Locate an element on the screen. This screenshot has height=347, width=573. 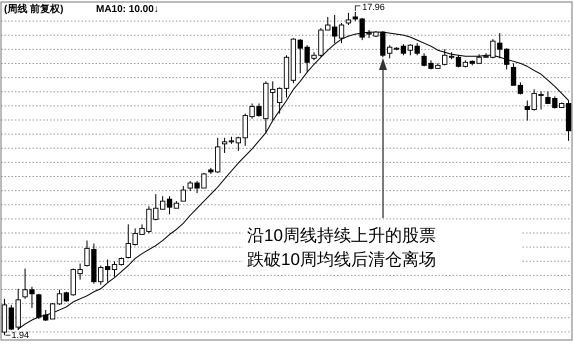
annotation: 17.96 is located at coordinates (373, 7).